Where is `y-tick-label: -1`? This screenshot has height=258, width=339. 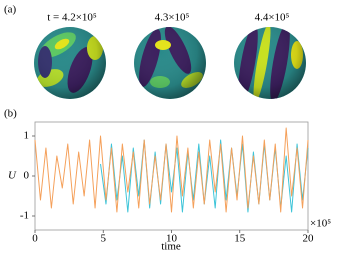 y-tick-label: -1 is located at coordinates (24, 216).